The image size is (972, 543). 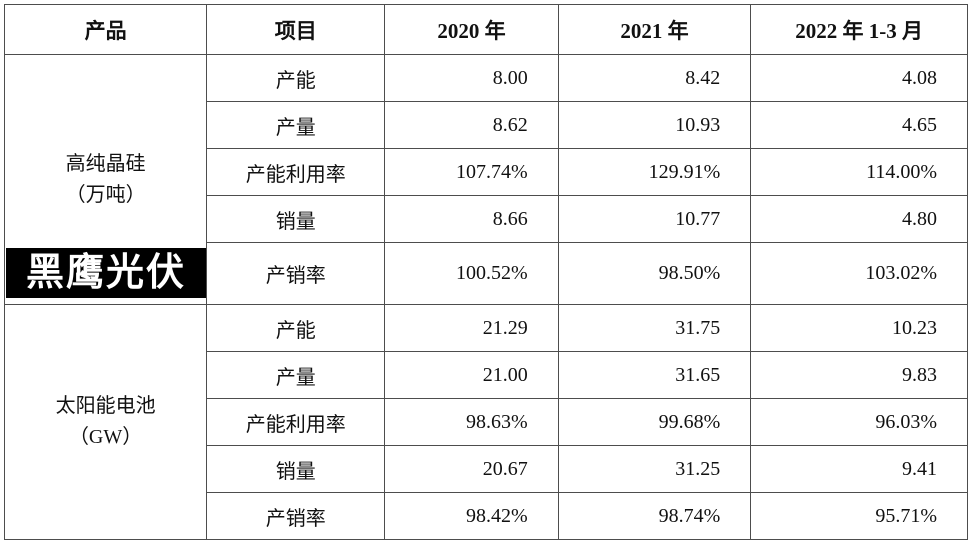 What do you see at coordinates (654, 172) in the screenshot?
I see `value-cell: 129.91%` at bounding box center [654, 172].